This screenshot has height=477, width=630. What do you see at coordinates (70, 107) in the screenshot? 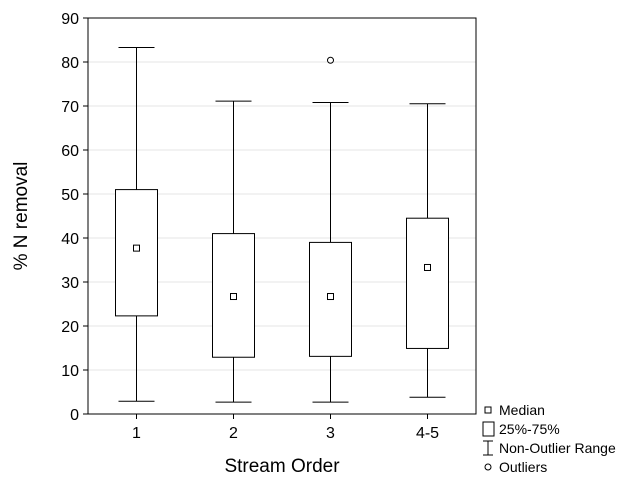
I see `y-tick-label: 70` at bounding box center [70, 107].